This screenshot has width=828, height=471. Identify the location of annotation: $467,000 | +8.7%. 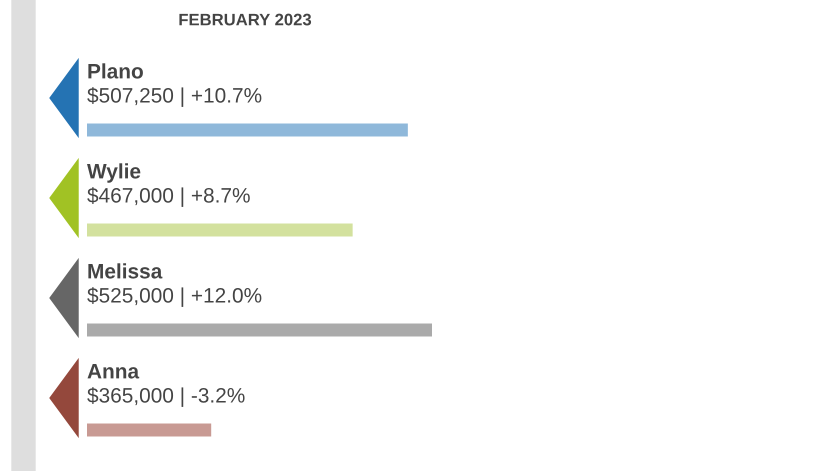
(168, 197).